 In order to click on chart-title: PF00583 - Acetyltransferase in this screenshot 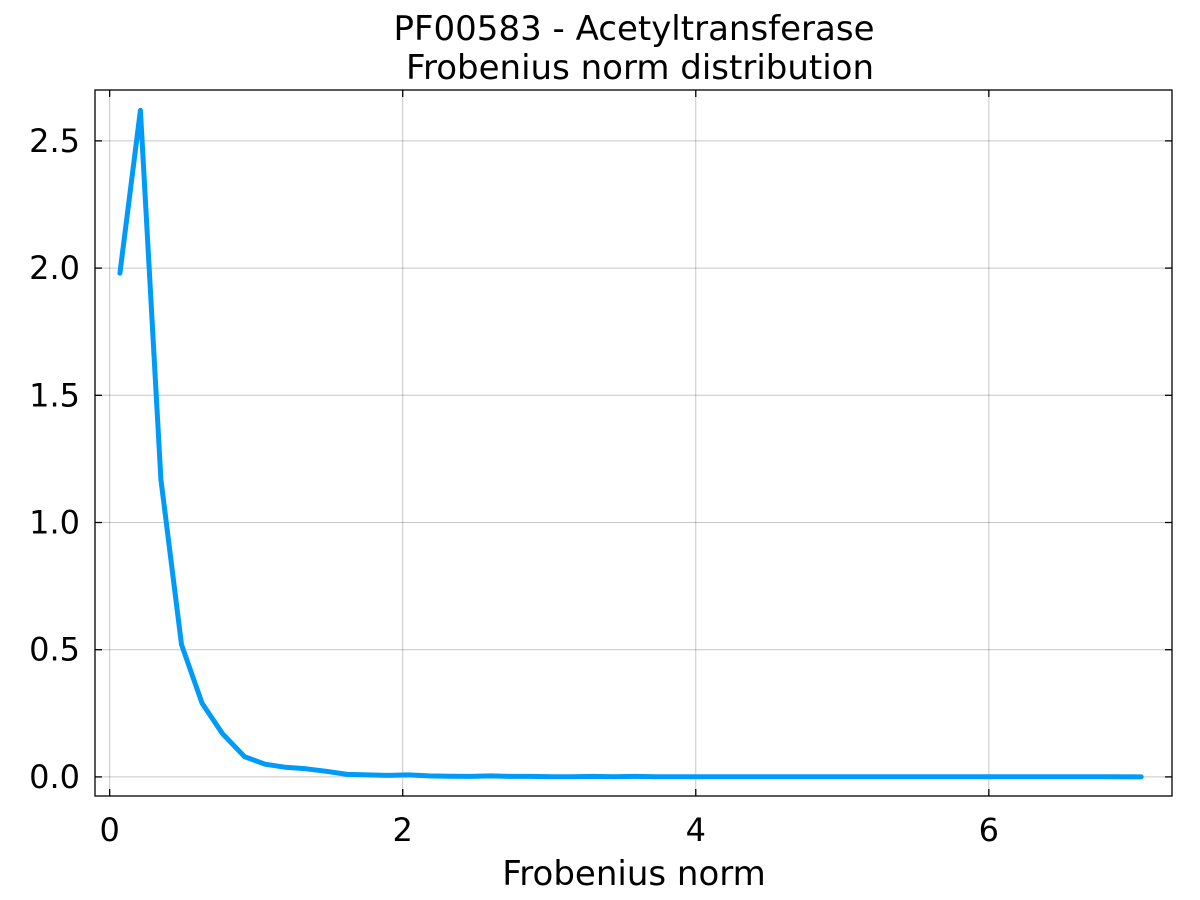, I will do `click(633, 29)`.